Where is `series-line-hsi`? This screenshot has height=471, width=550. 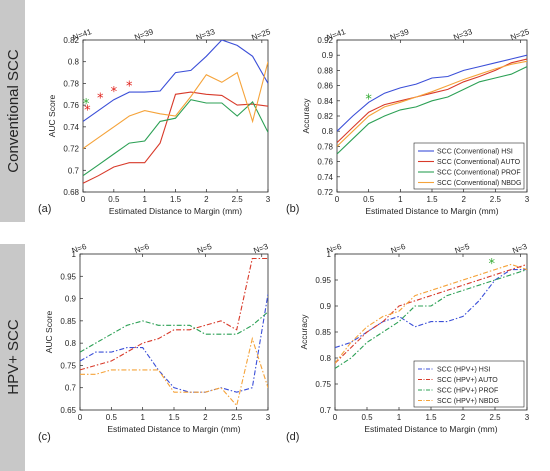 series-line-hsi is located at coordinates (174, 343).